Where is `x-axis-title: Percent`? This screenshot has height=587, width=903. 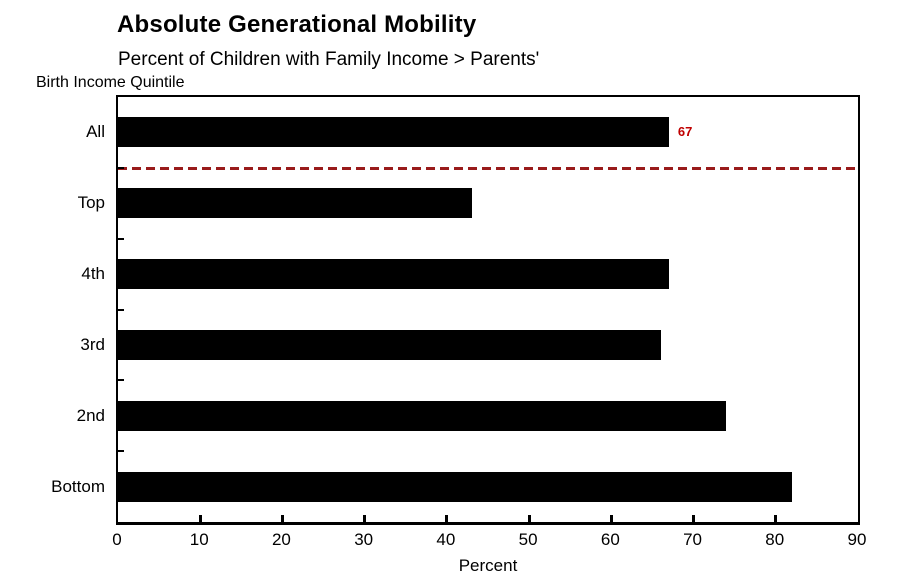 x-axis-title: Percent is located at coordinates (488, 565).